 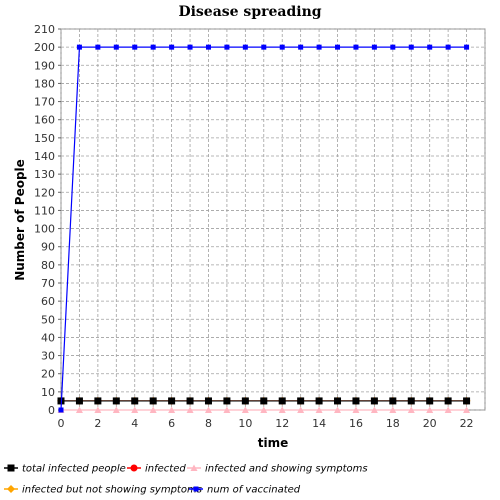 I want to click on x-tick-label: 0, so click(x=61, y=423).